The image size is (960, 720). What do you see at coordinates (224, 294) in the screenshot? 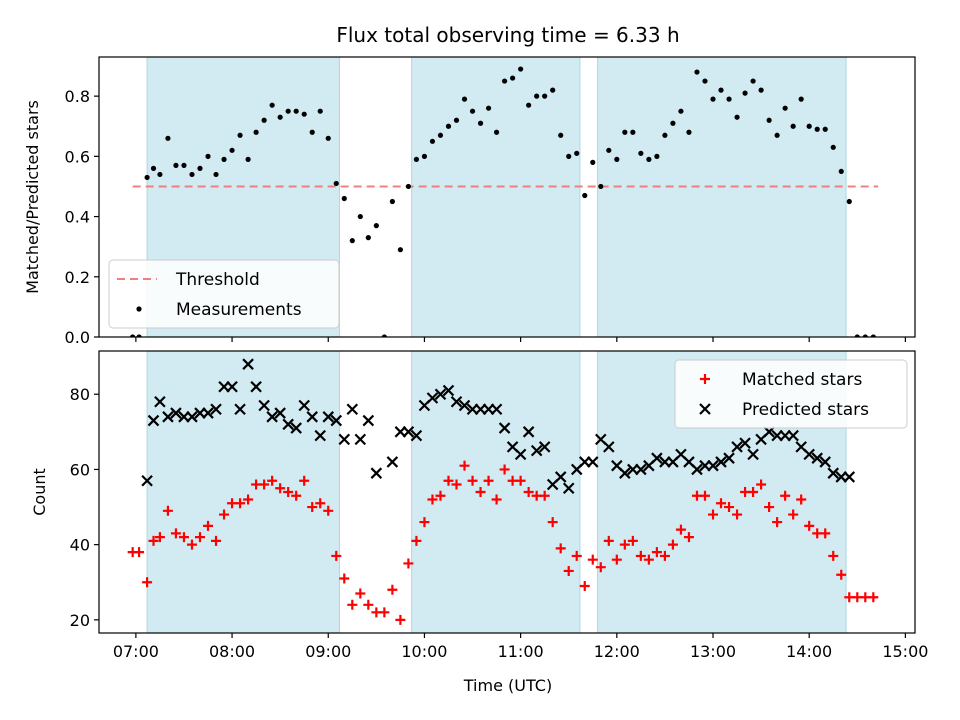
I see `legend: Threshold Measurements` at bounding box center [224, 294].